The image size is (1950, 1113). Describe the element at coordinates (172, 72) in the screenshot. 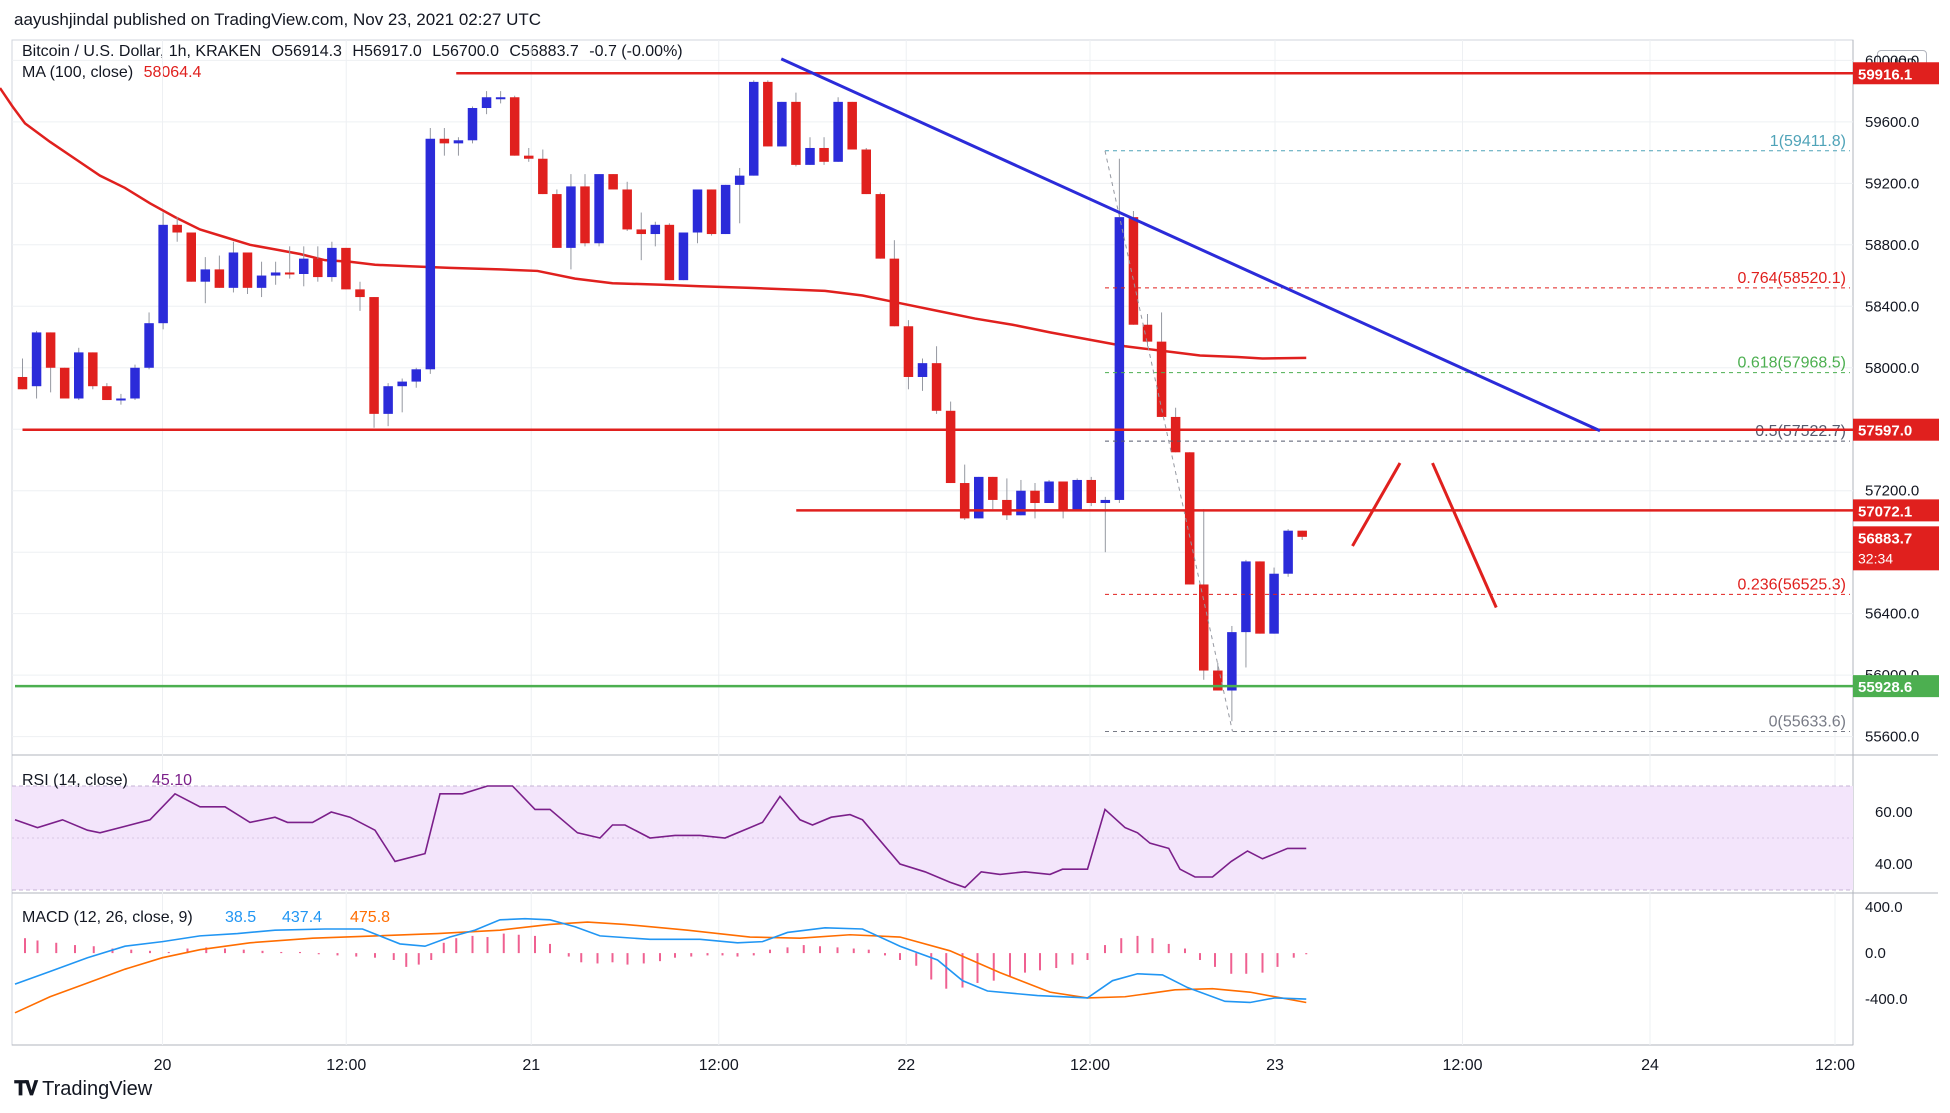

I see `ma-value: 58064.4` at that location.